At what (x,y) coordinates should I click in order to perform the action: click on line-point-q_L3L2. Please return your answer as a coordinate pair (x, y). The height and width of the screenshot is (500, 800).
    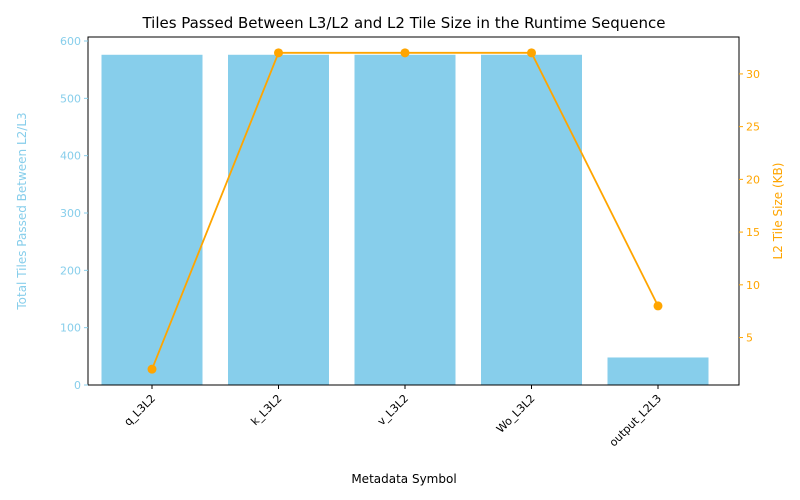
    Looking at the image, I should click on (152, 369).